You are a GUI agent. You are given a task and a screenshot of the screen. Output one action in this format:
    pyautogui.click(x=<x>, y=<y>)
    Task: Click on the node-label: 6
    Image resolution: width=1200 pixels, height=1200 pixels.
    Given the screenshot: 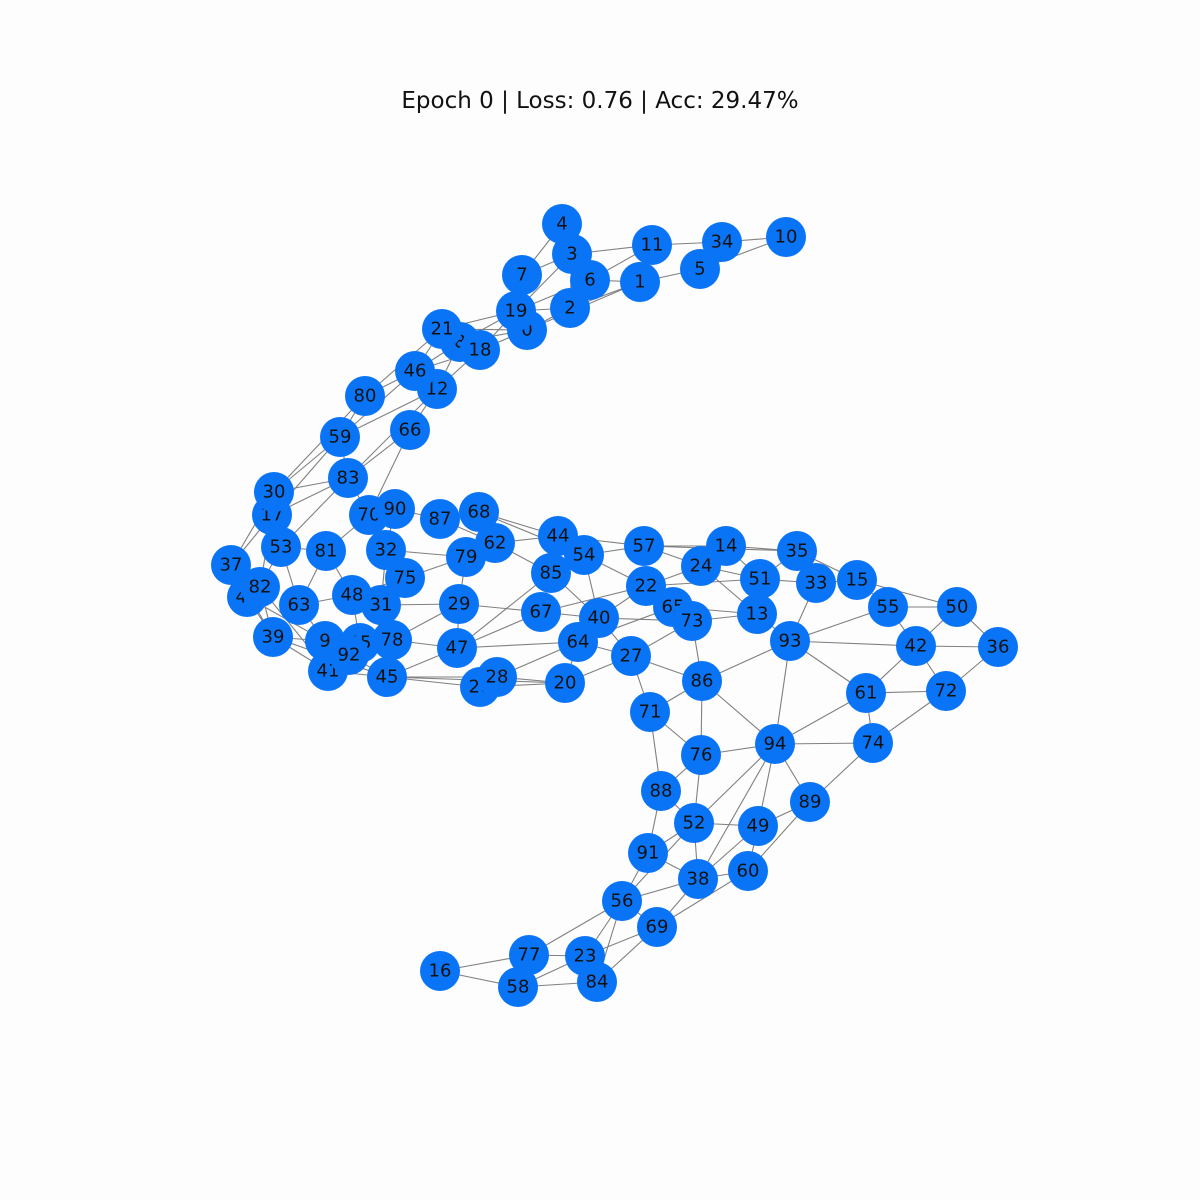 What is the action you would take?
    pyautogui.click(x=589, y=280)
    